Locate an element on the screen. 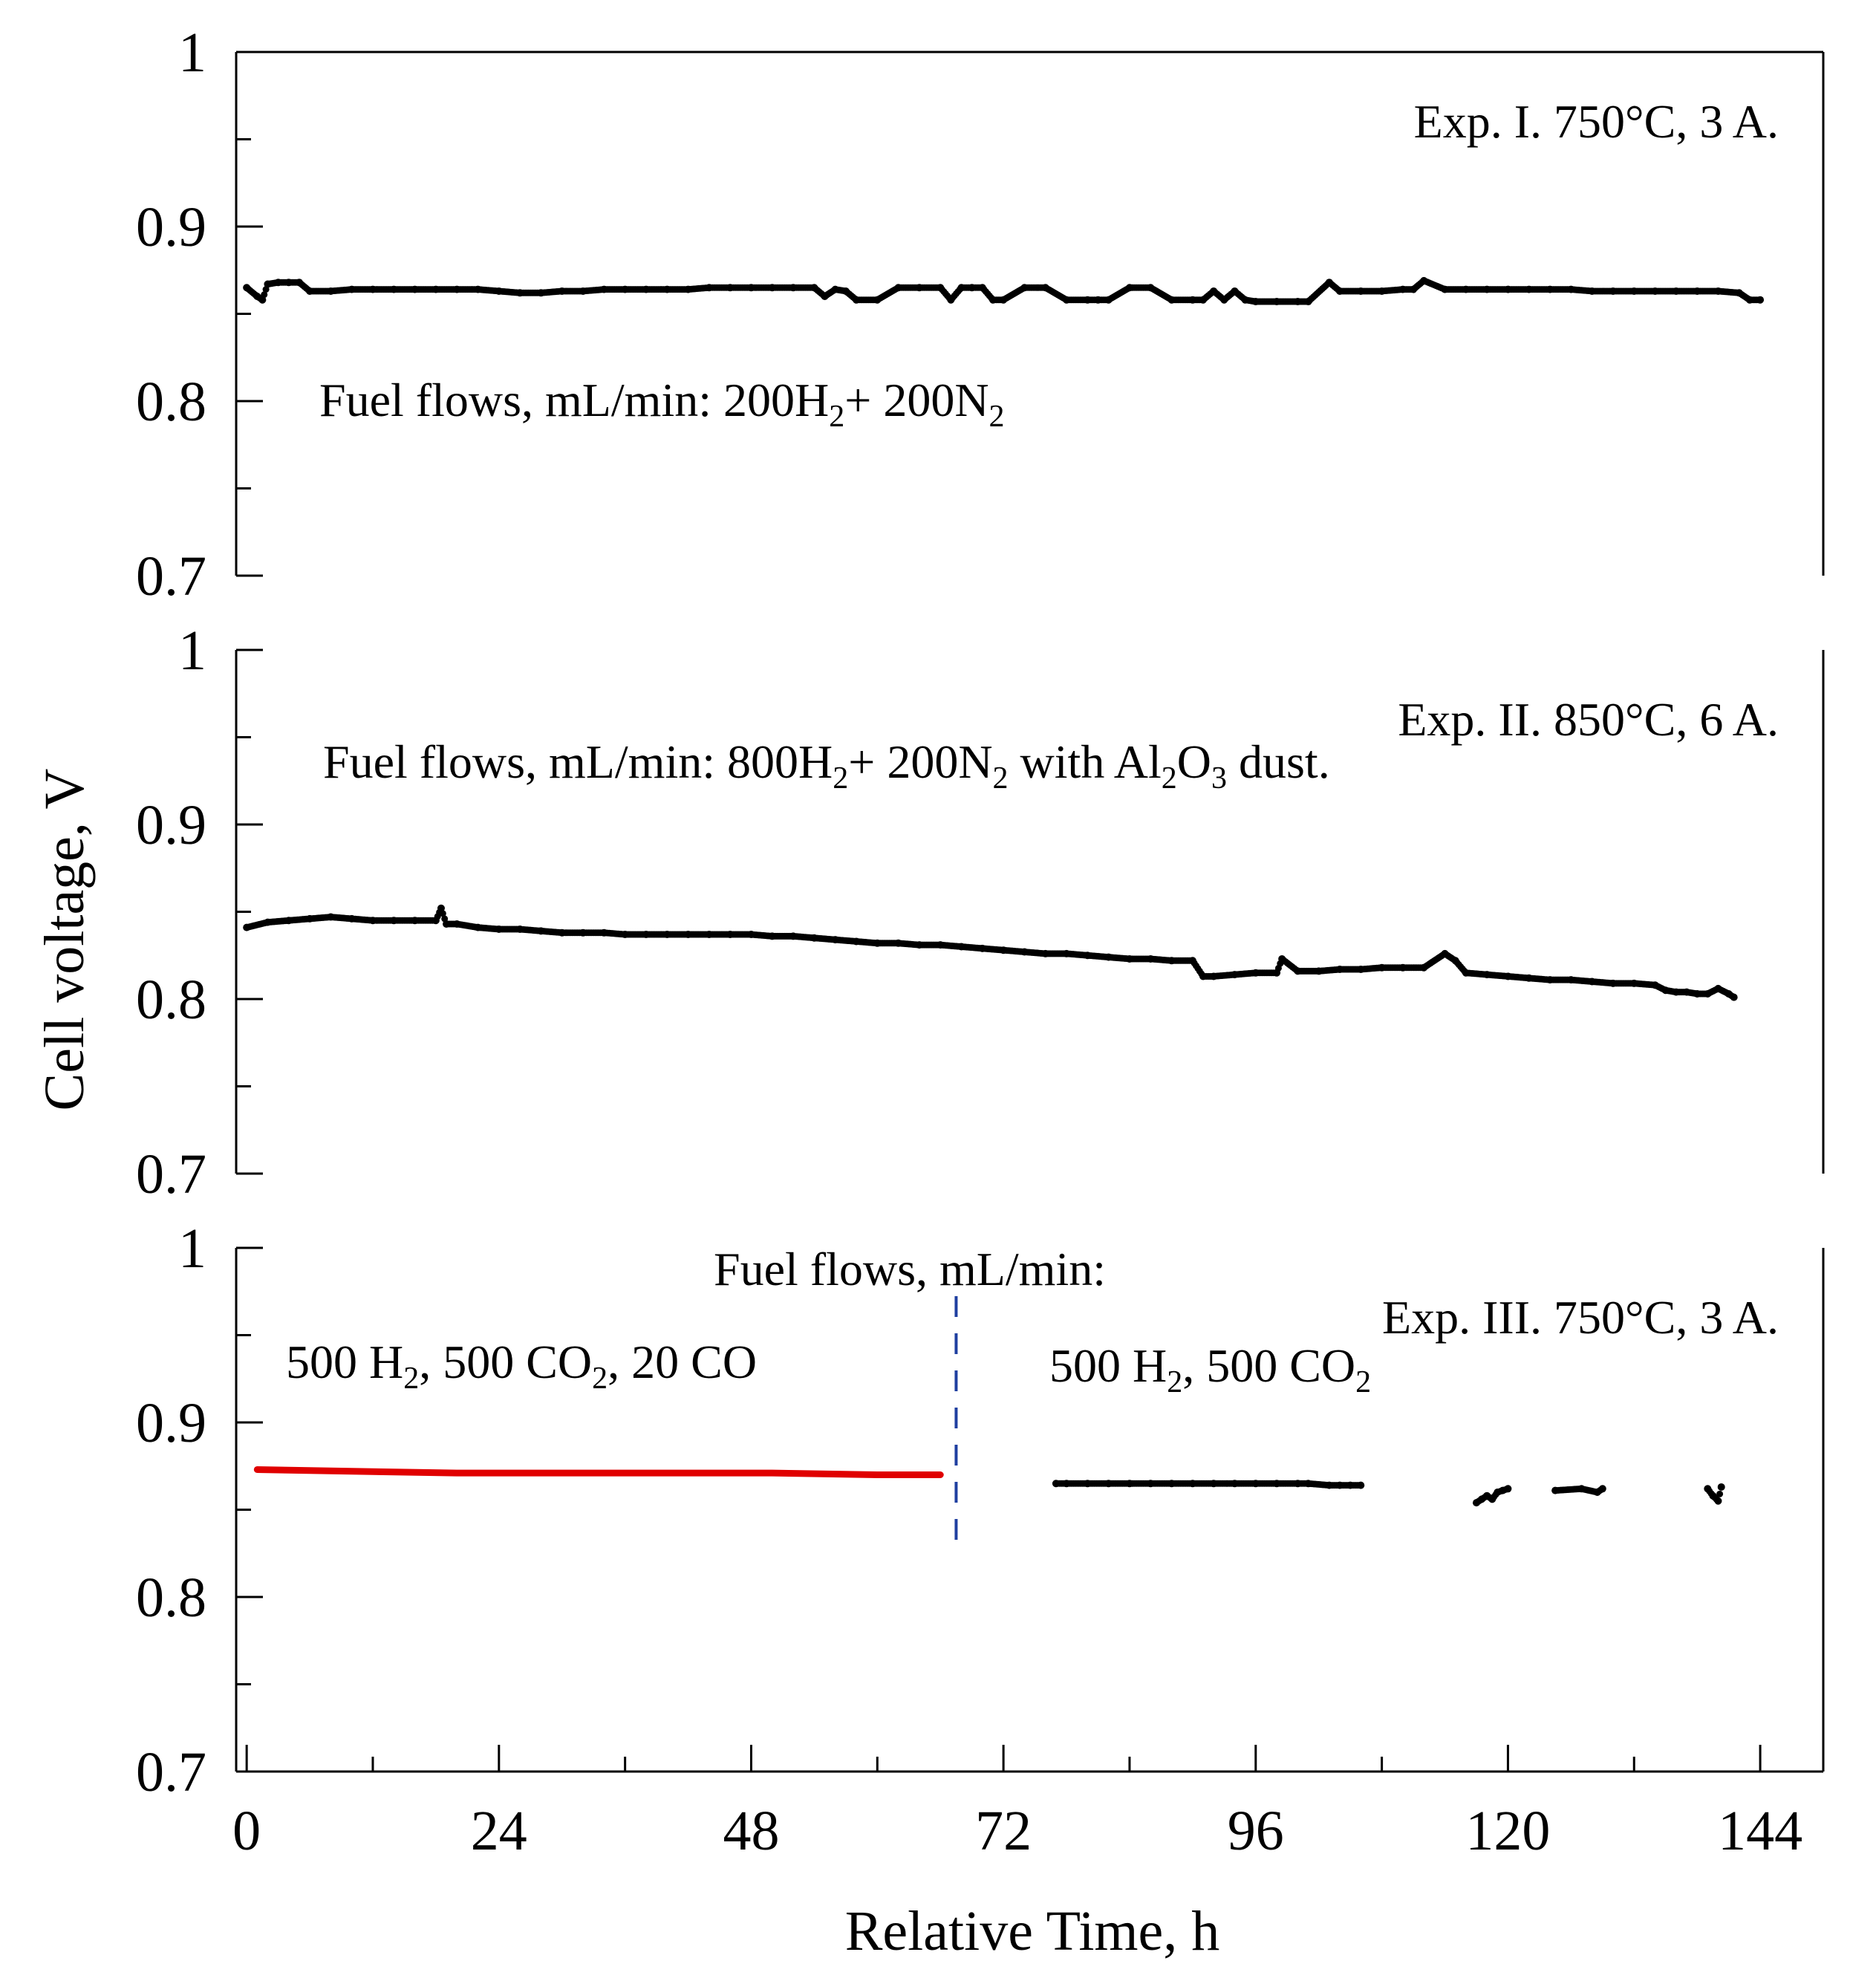  x-tick-label: 0 is located at coordinates (246, 1831).